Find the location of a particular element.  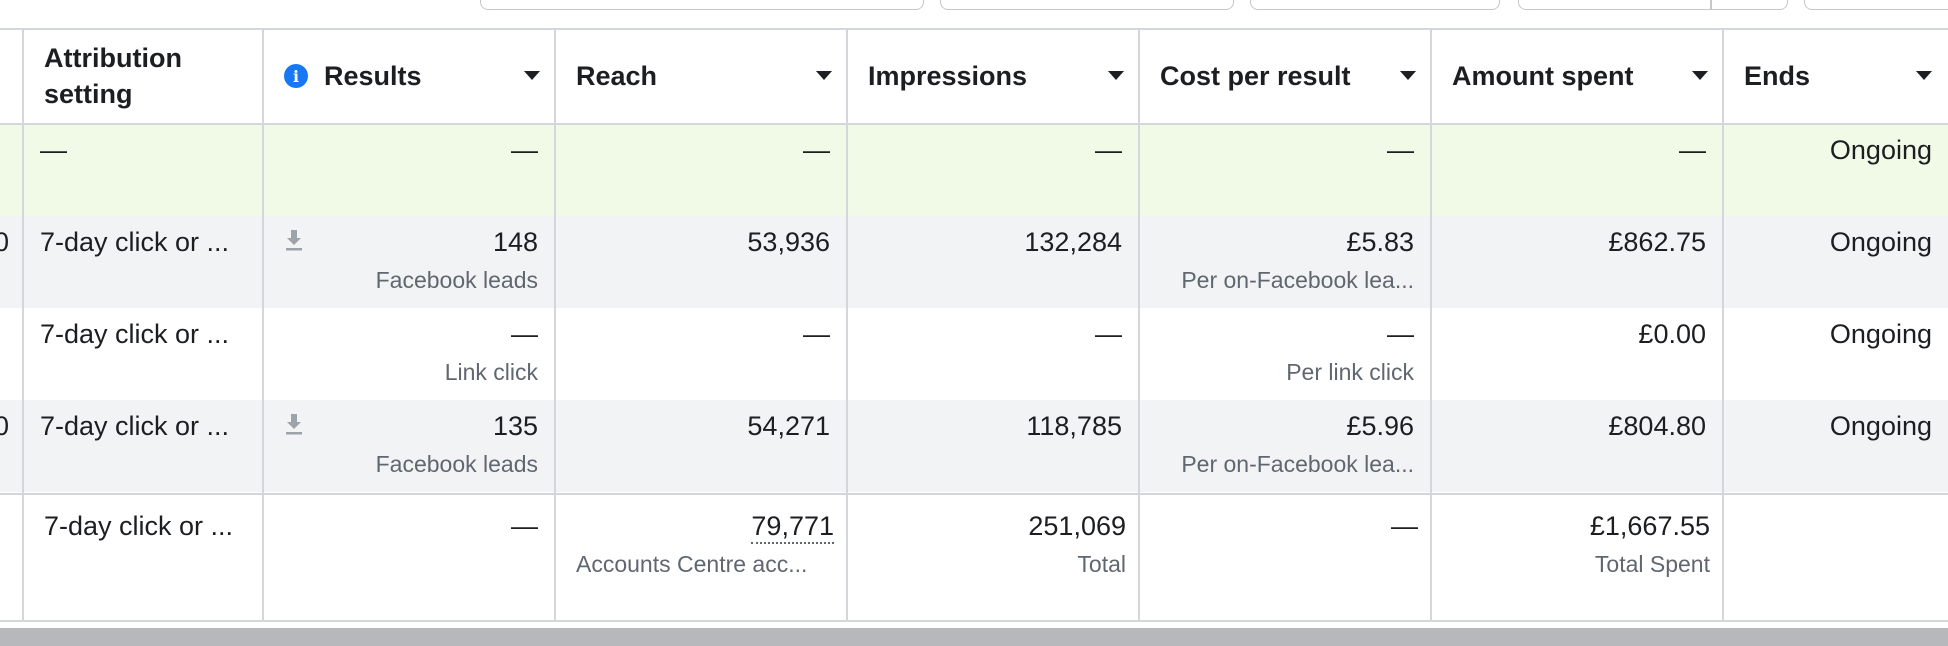

cell-reach: 53,936 is located at coordinates (788, 242).